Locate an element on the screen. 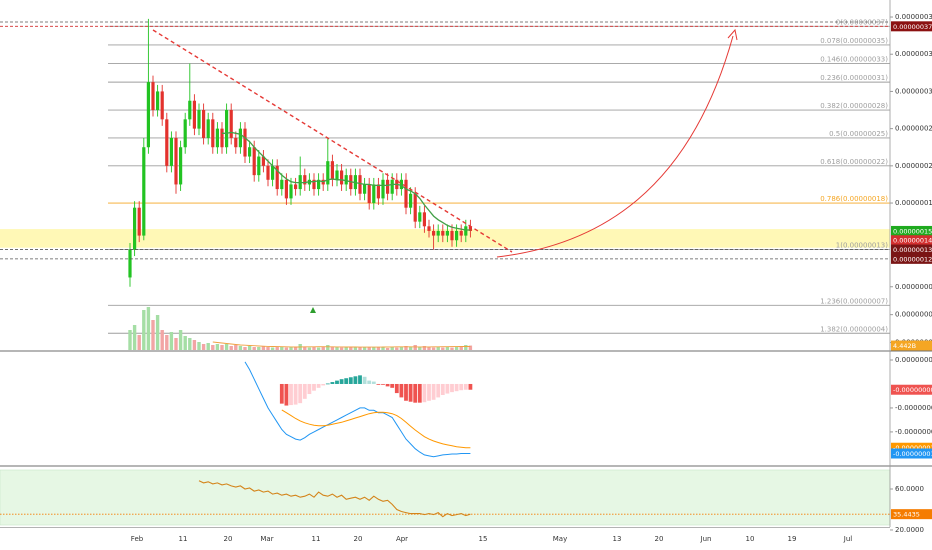 The height and width of the screenshot is (550, 932). x-tick-label: Jul is located at coordinates (848, 539).